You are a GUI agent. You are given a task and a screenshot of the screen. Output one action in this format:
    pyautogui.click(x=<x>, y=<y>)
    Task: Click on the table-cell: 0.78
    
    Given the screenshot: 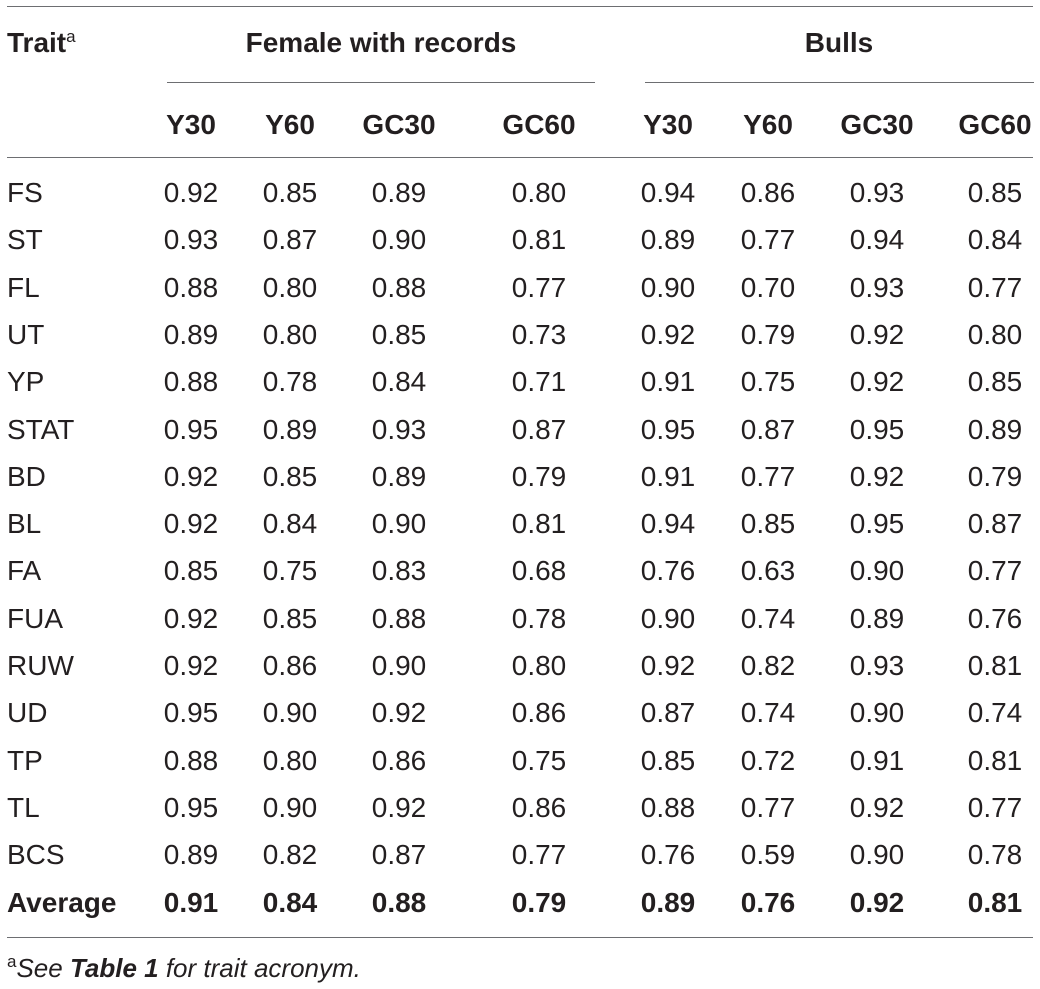 What is the action you would take?
    pyautogui.click(x=995, y=854)
    